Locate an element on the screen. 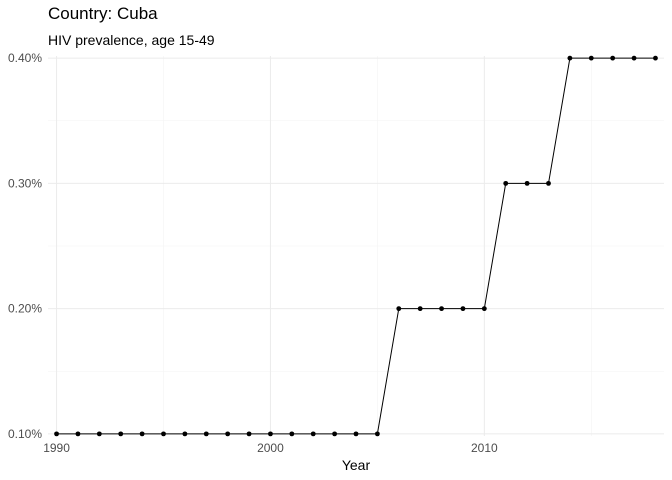 This screenshot has width=672, height=480. x-axis-title: Year is located at coordinates (356, 465).